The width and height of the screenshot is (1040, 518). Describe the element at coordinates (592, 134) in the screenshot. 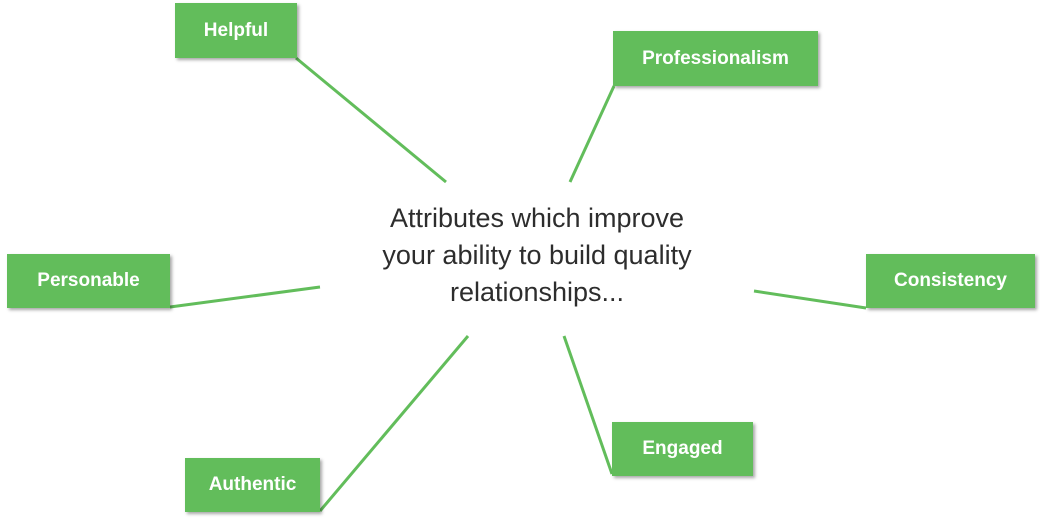

I see `connector-professionalism` at that location.